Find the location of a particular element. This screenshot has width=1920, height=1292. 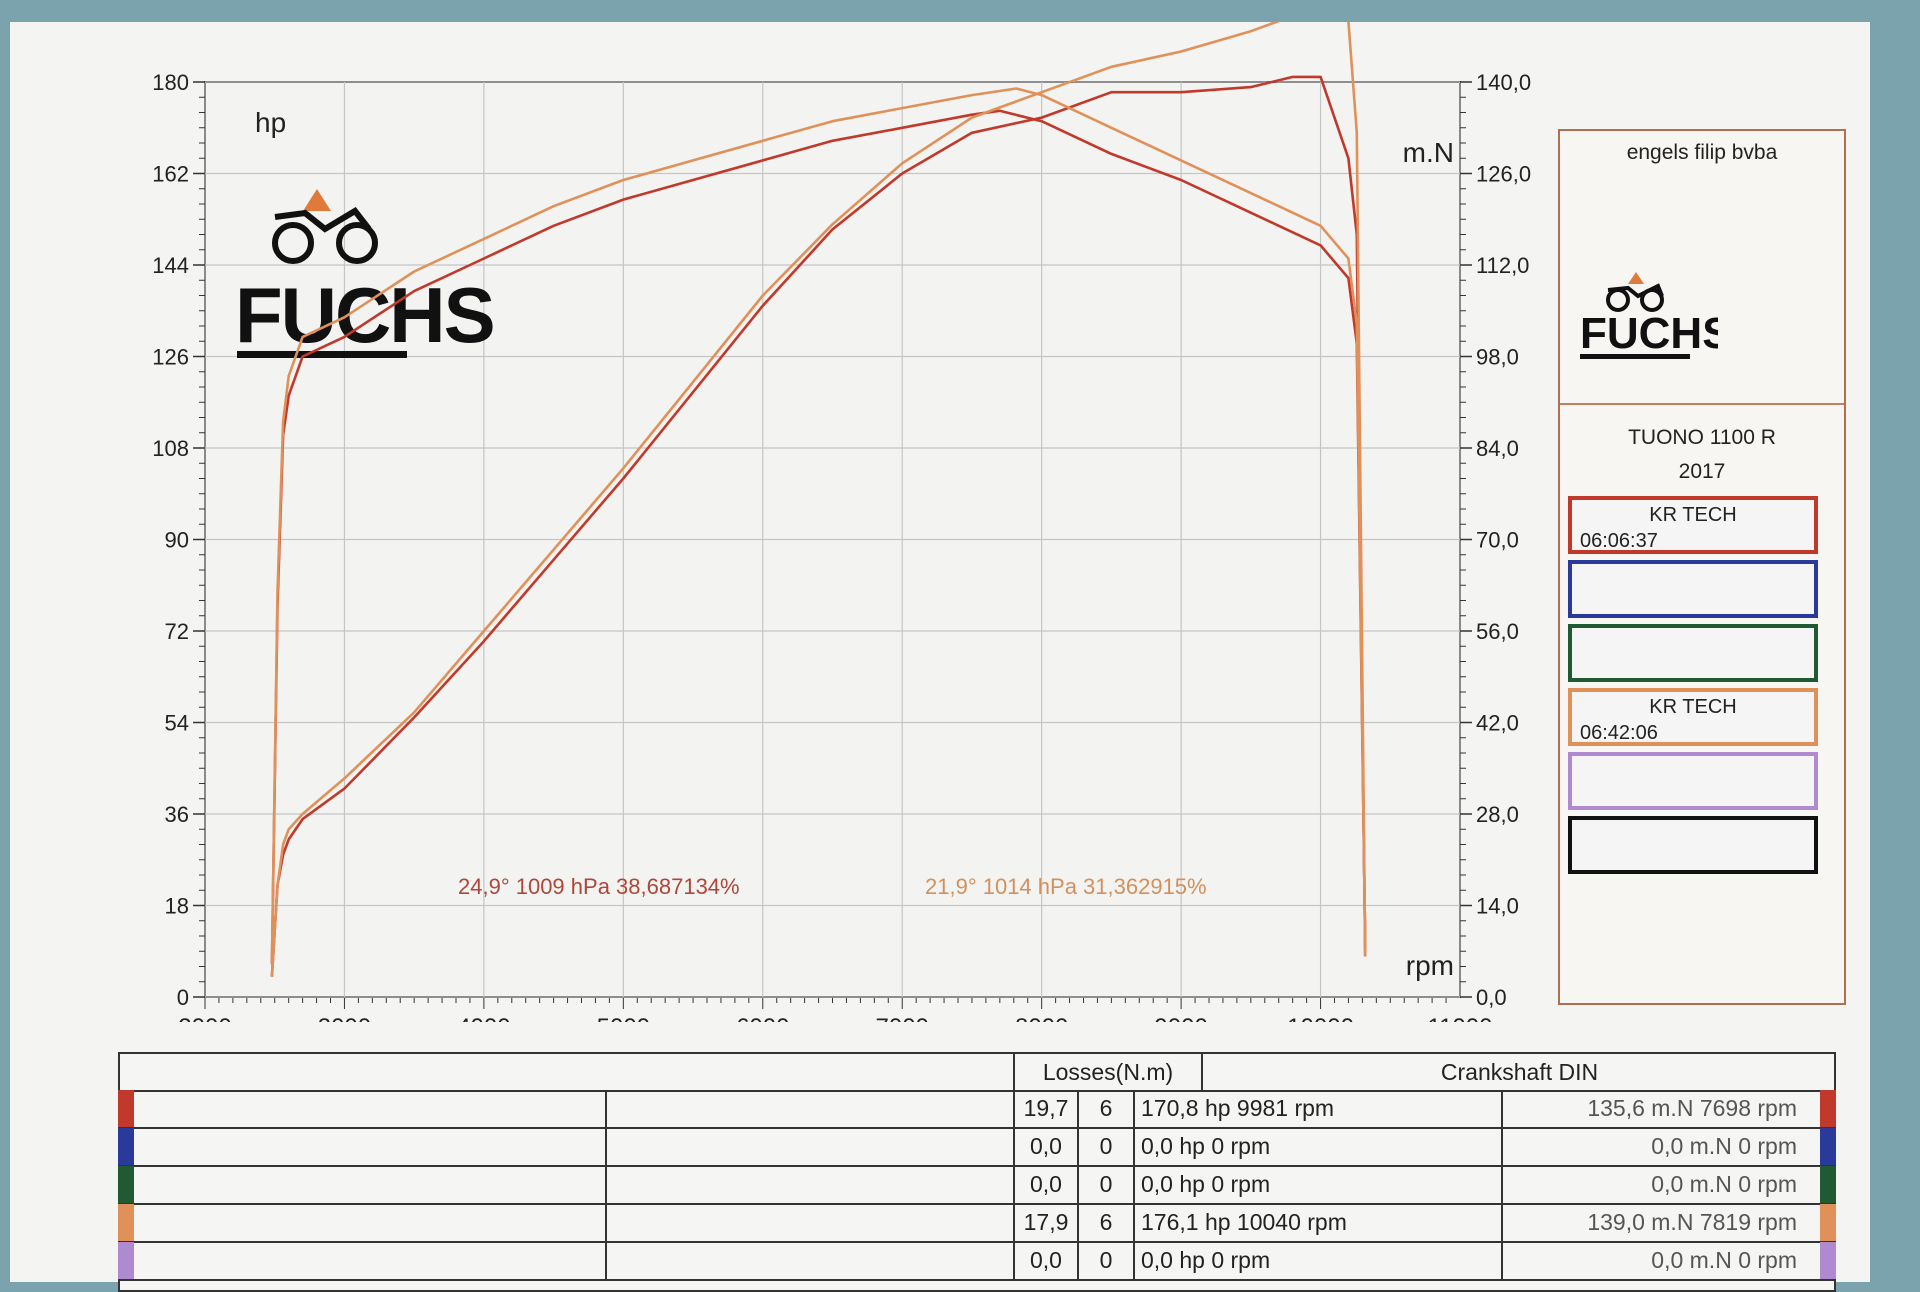

left-tick-label: 180 is located at coordinates (170, 82).